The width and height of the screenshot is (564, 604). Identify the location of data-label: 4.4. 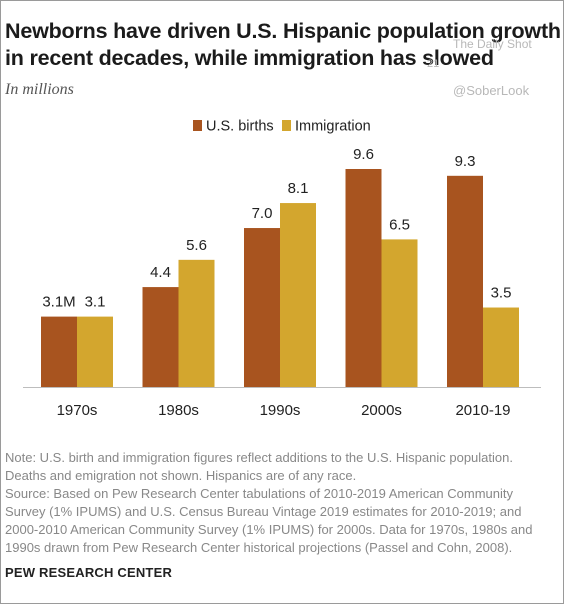
(160, 272).